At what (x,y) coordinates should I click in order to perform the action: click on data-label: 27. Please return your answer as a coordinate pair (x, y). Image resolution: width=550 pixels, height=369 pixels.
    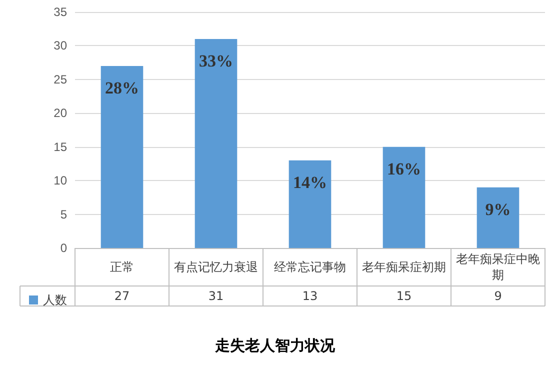
    Looking at the image, I should click on (122, 296).